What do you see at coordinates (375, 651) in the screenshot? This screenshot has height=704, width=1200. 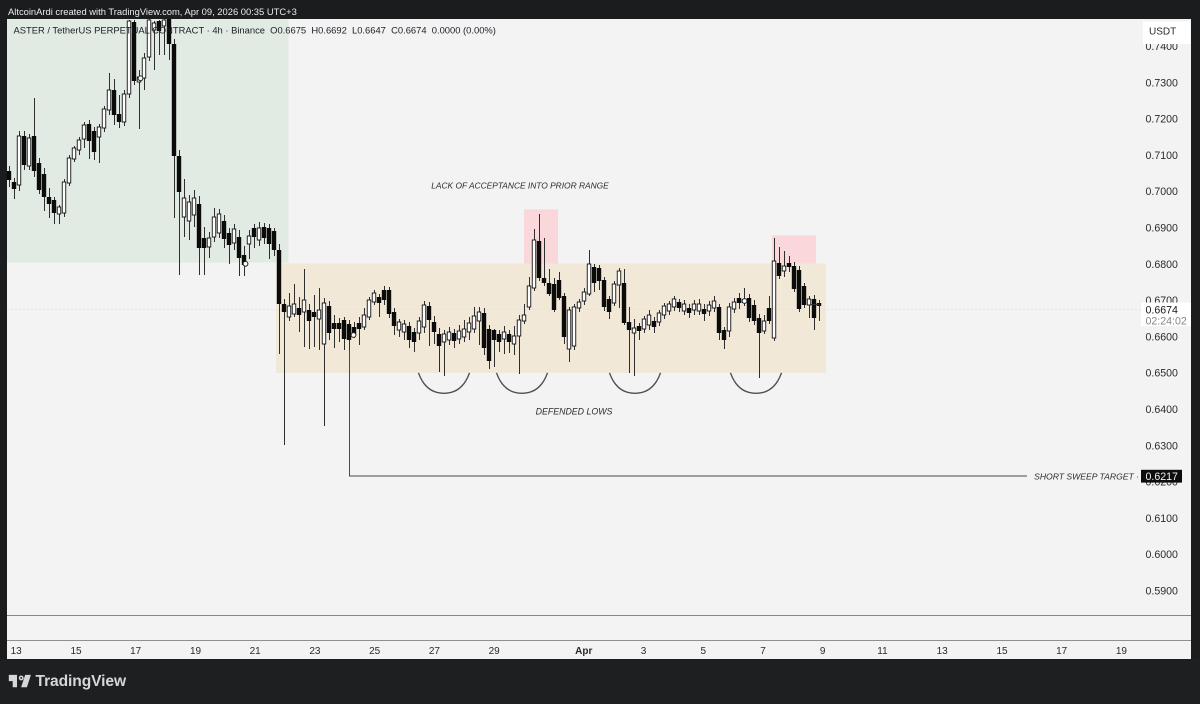 I see `svg-text: 25` at bounding box center [375, 651].